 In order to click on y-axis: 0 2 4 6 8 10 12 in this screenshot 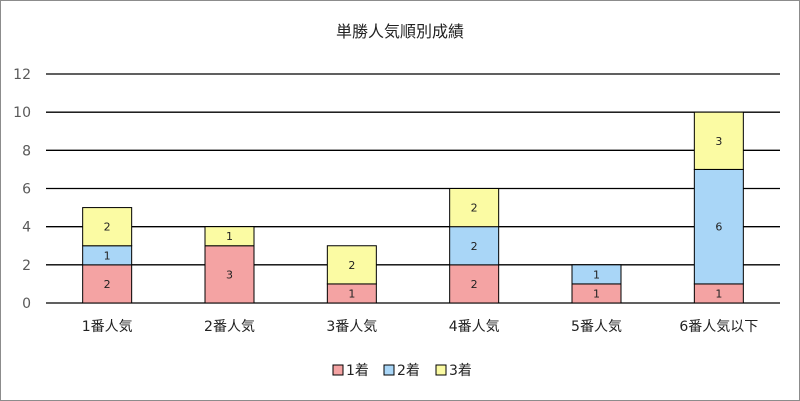, I will do `click(22, 189)`.